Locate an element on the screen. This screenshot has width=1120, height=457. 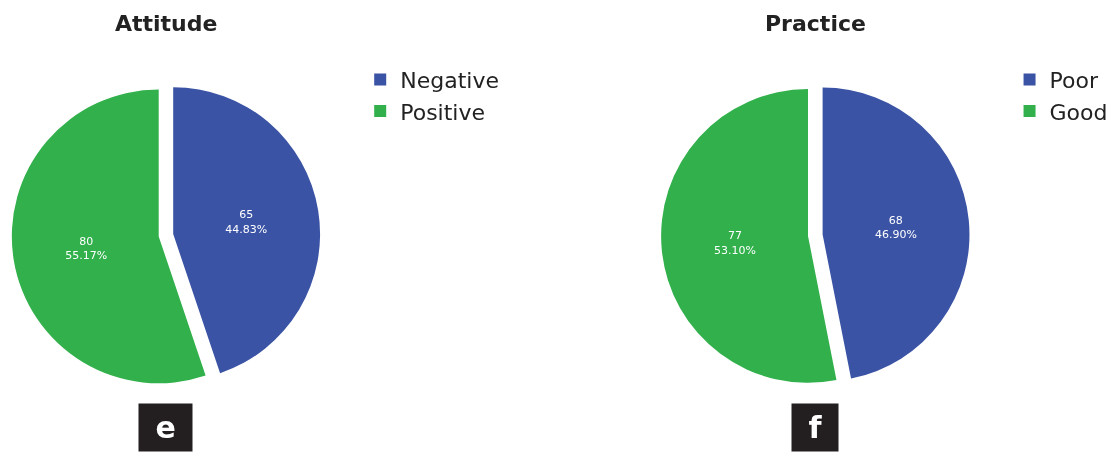
text: e is located at coordinates (166, 427).